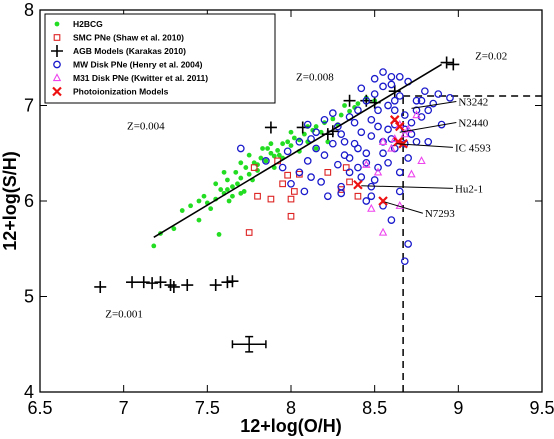  Describe the element at coordinates (29, 10) in the screenshot. I see `y-tick-label: 8` at that location.